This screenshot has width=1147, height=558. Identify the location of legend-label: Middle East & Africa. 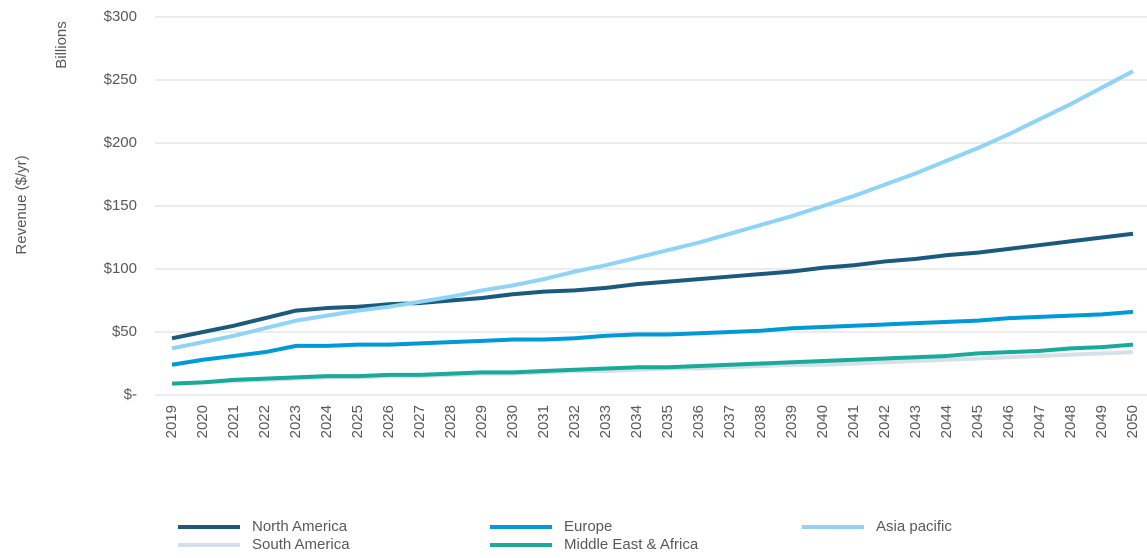
(631, 544).